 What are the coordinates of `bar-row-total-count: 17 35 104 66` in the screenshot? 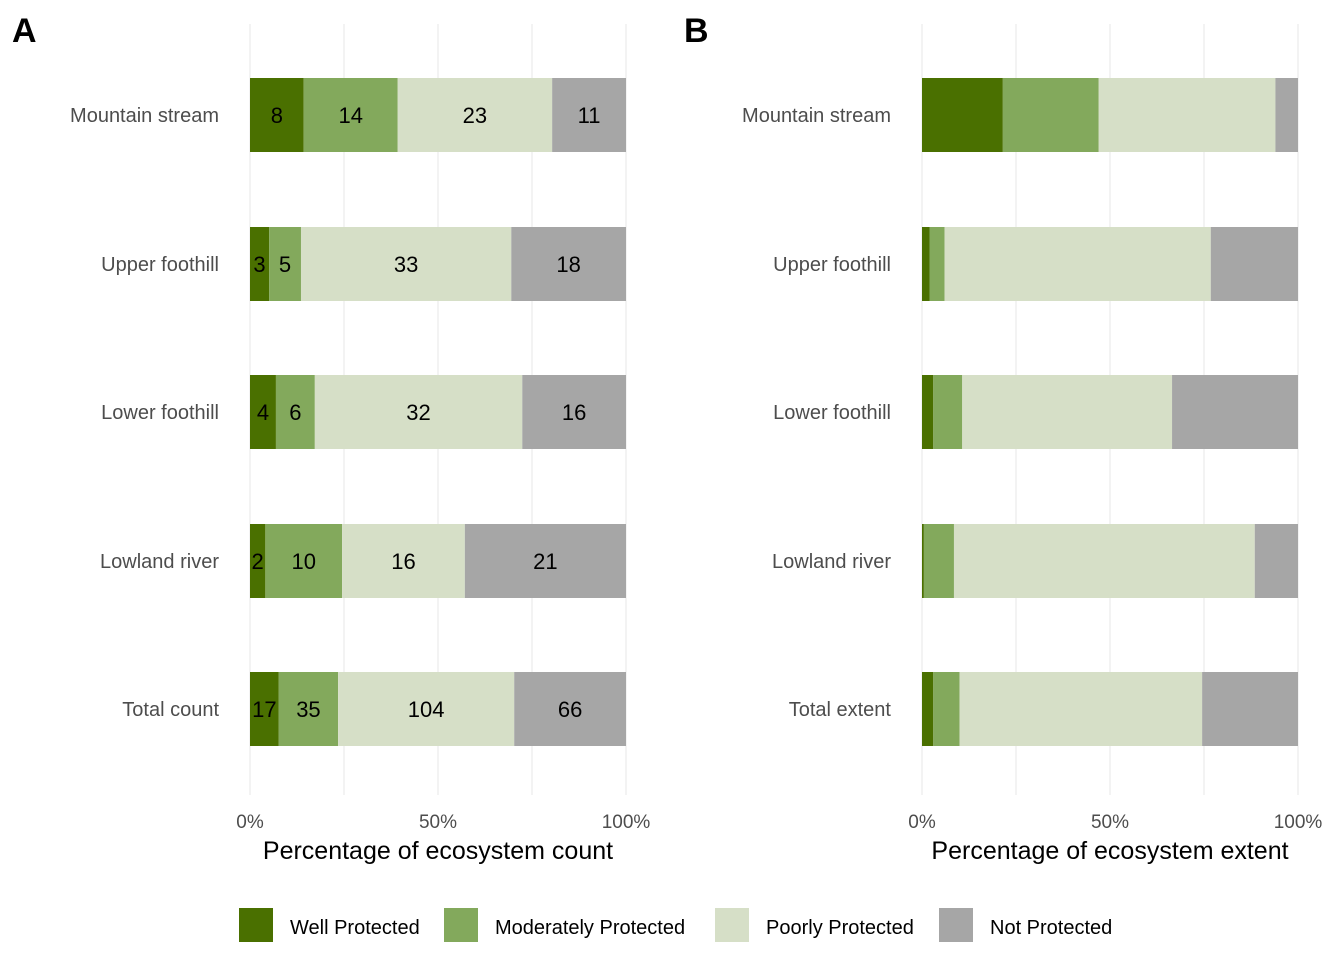 It's located at (438, 709).